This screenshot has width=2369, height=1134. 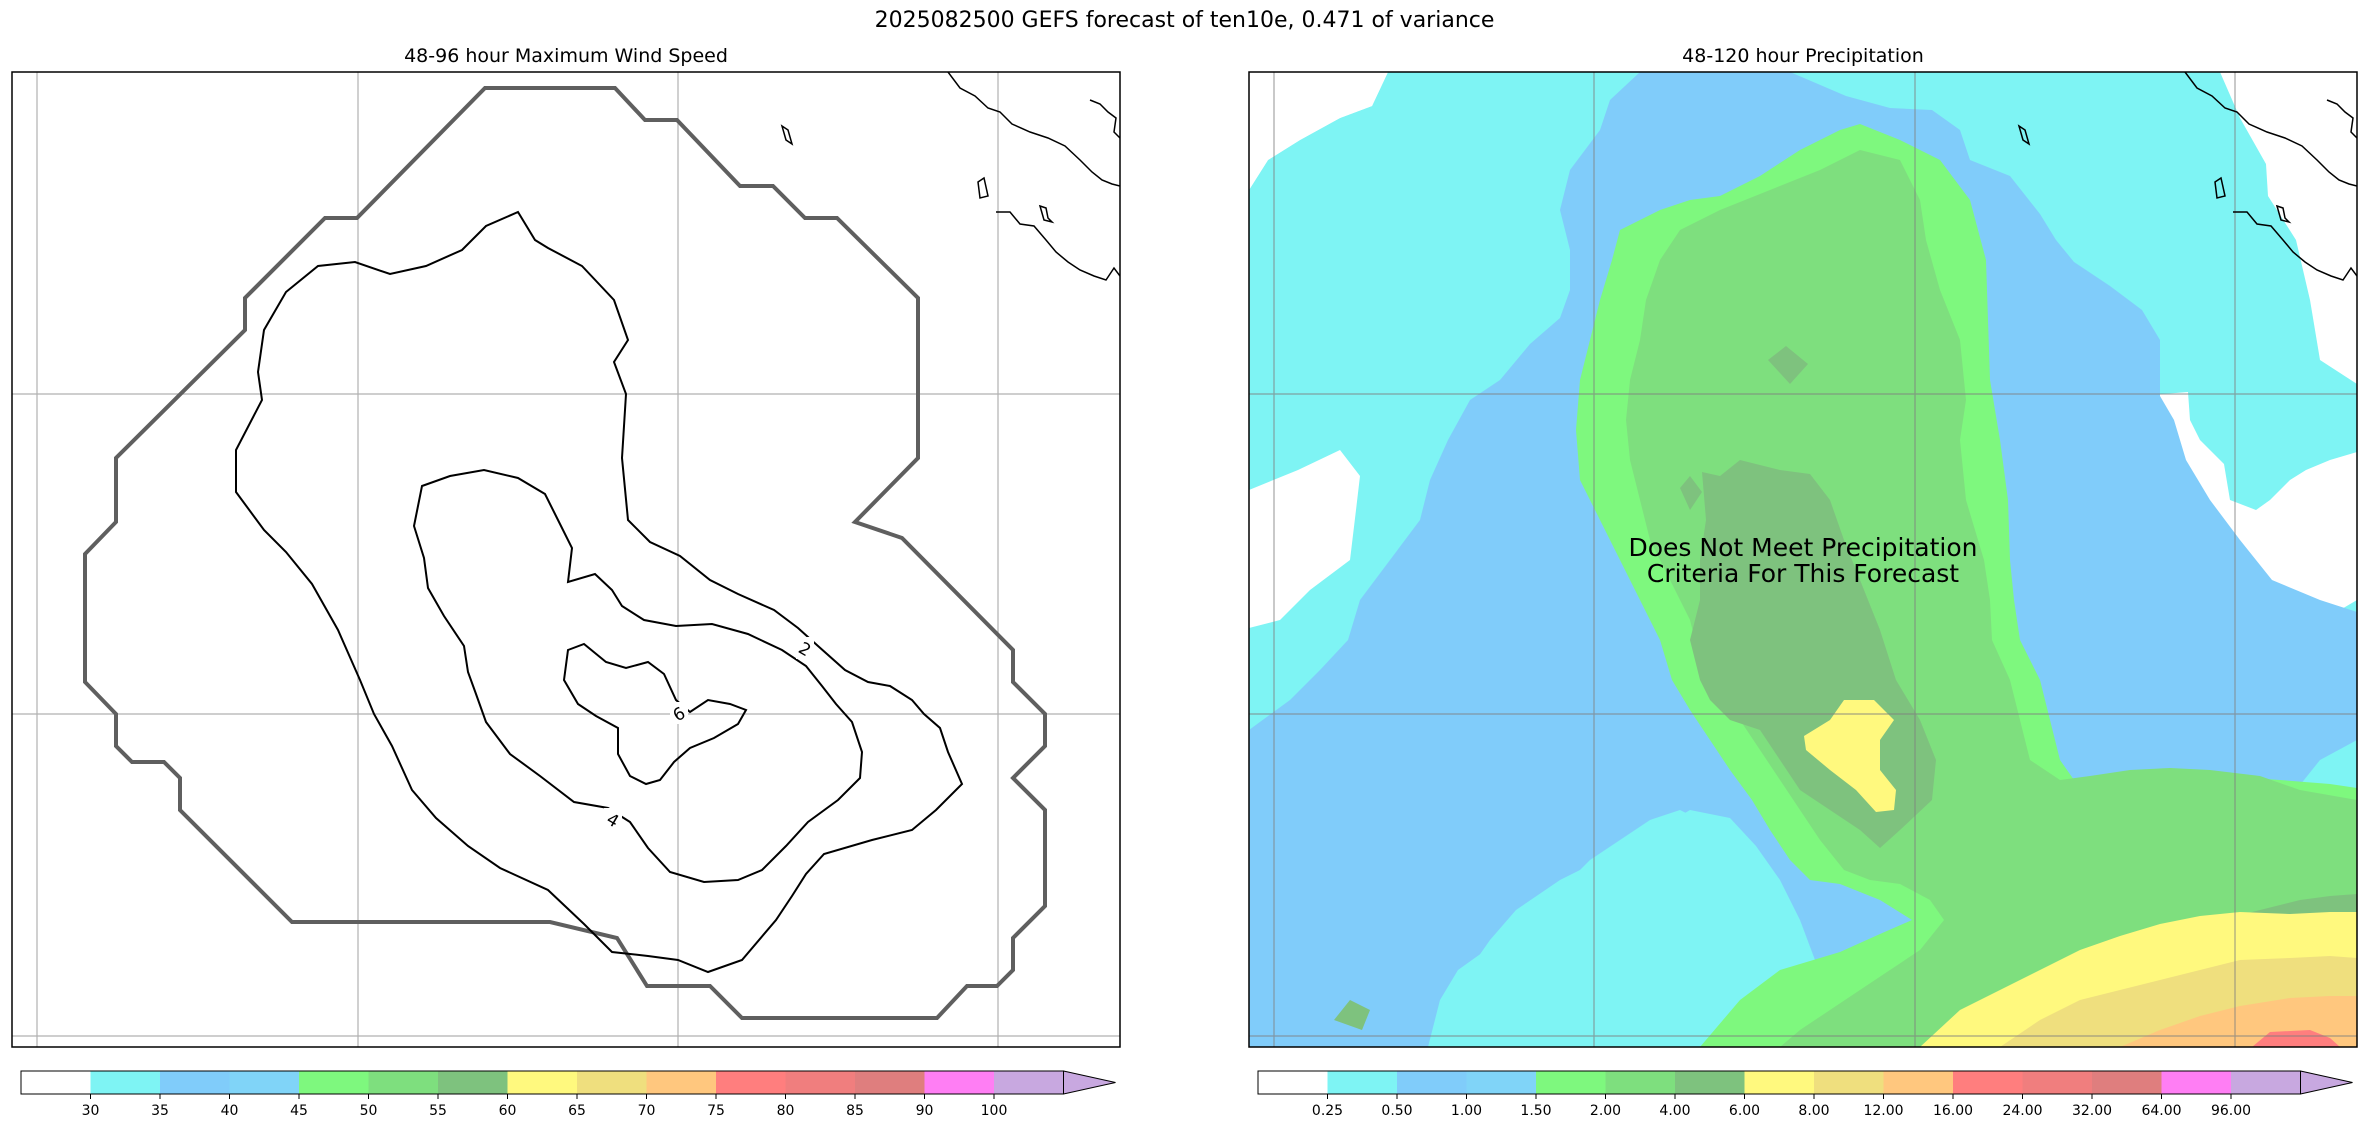 I want to click on right-colorbar-tick-label: 32.00, so click(x=2092, y=1111).